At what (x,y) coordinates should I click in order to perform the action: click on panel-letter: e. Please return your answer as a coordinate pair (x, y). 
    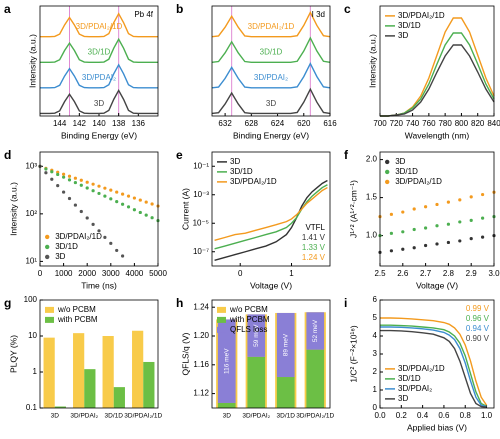
    Looking at the image, I should click on (179, 155).